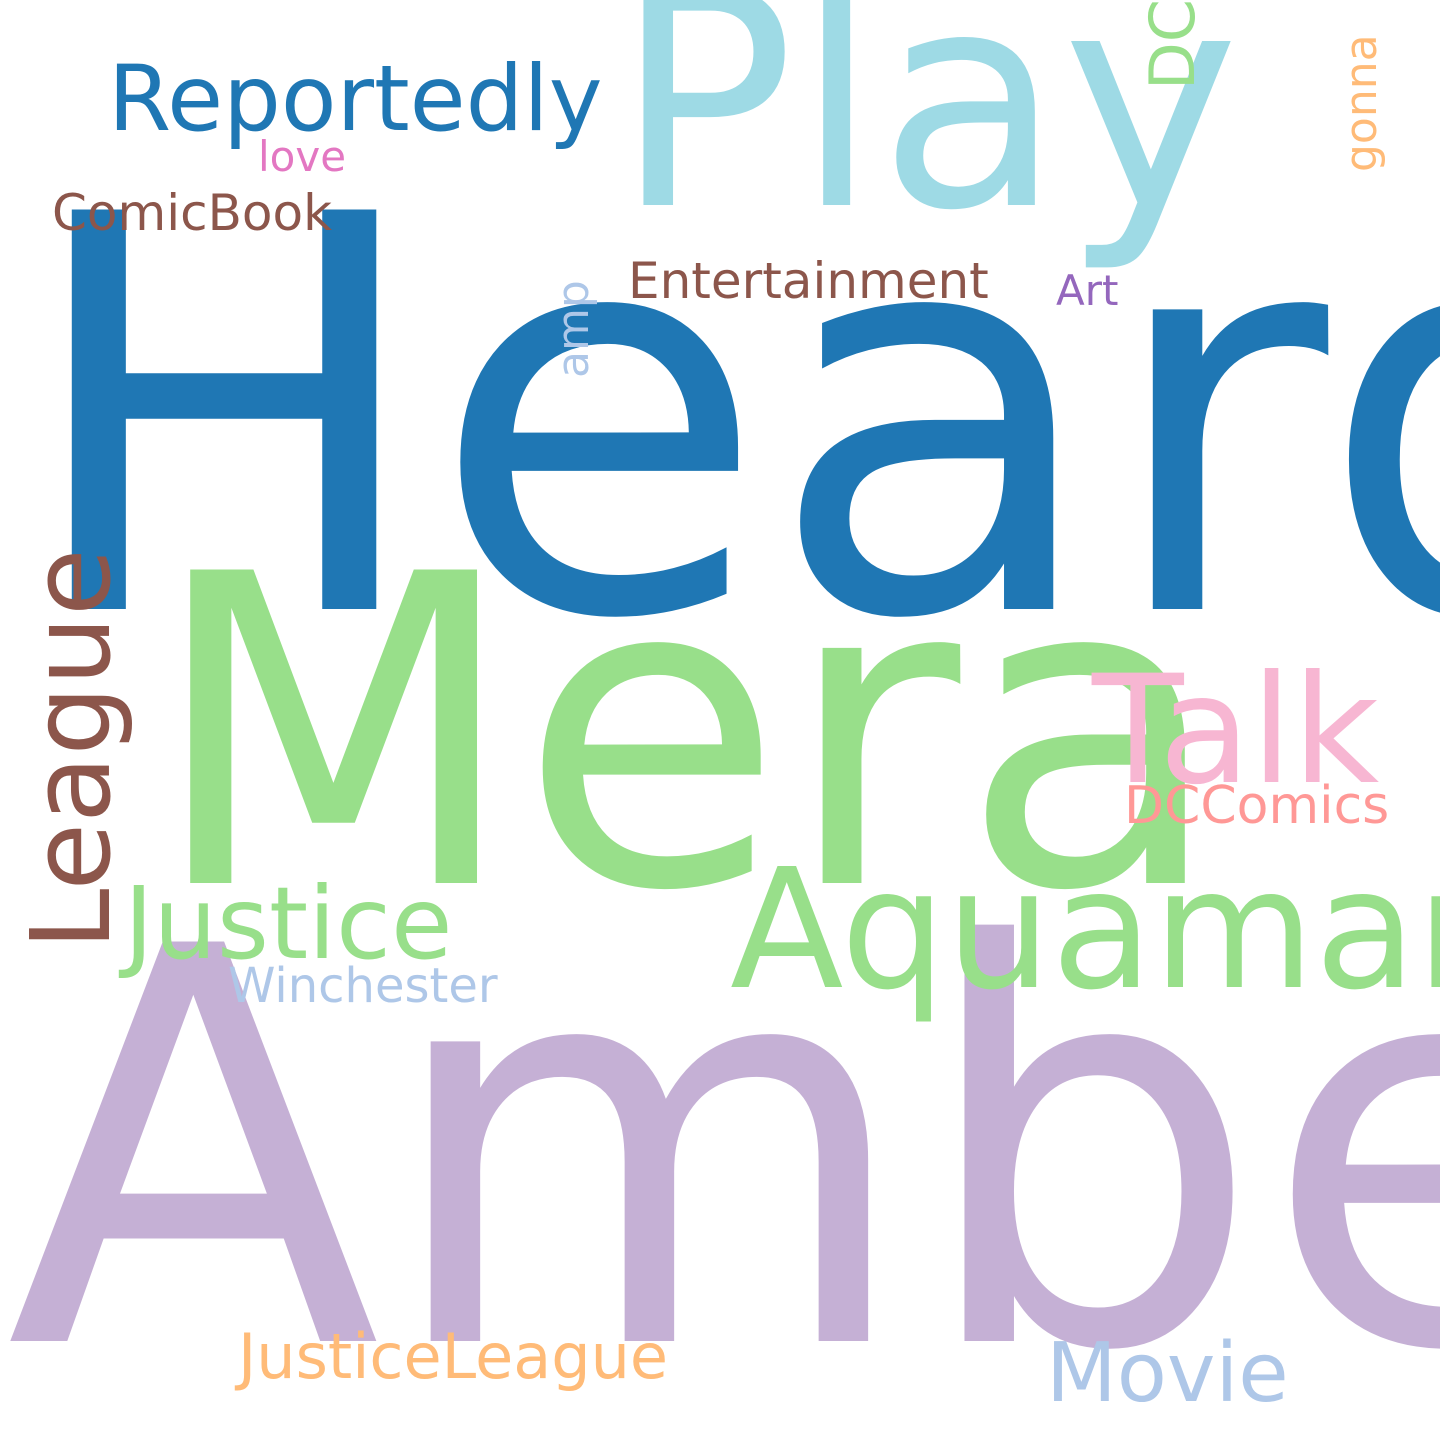  What do you see at coordinates (1257, 806) in the screenshot?
I see `word-dccomics: DCComics` at bounding box center [1257, 806].